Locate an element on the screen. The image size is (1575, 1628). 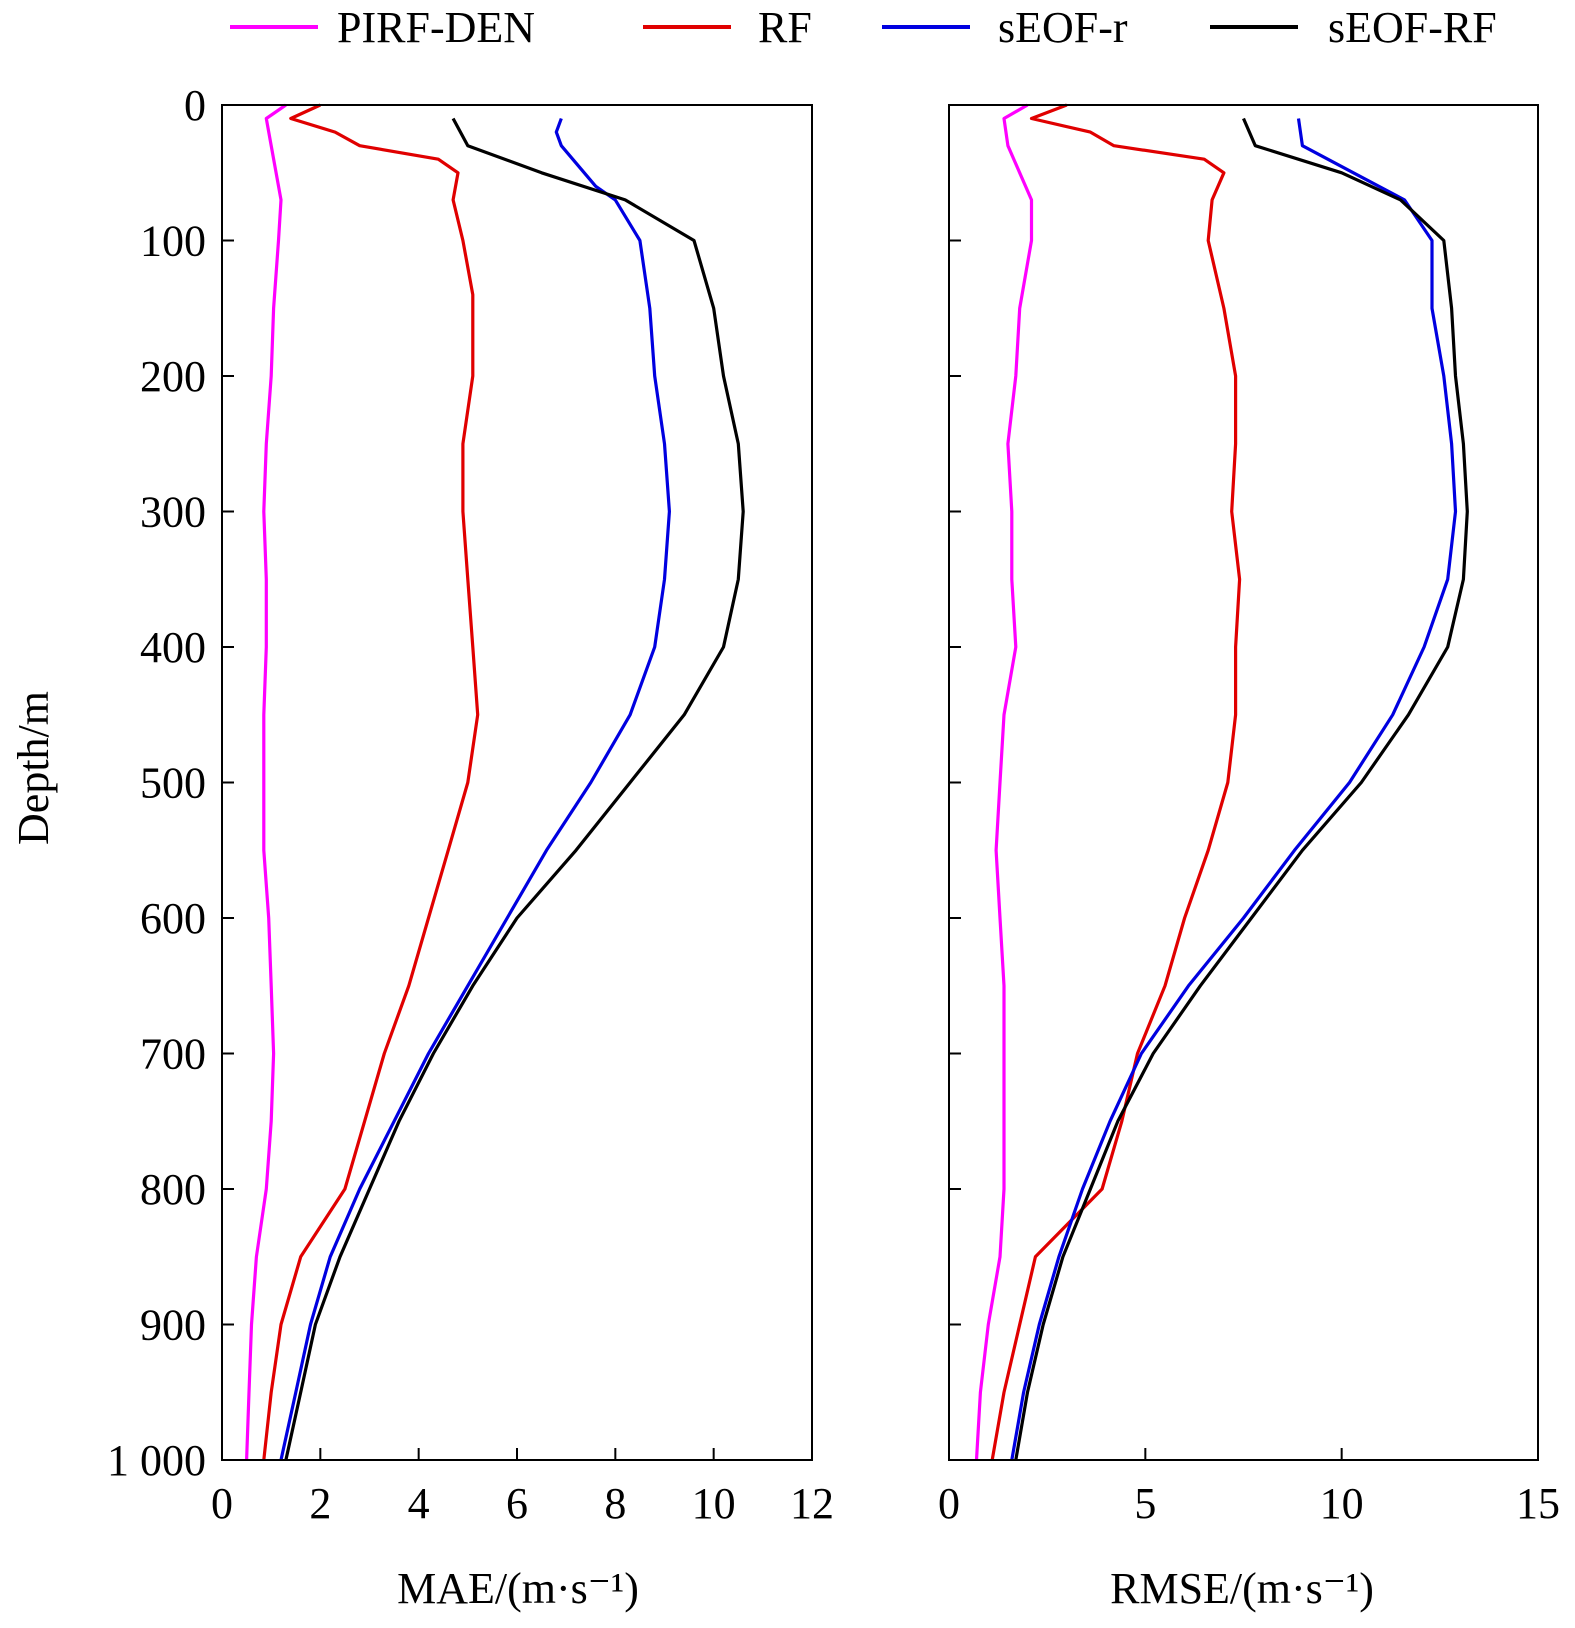
x-tick-label-mae: 4 is located at coordinates (419, 1503).